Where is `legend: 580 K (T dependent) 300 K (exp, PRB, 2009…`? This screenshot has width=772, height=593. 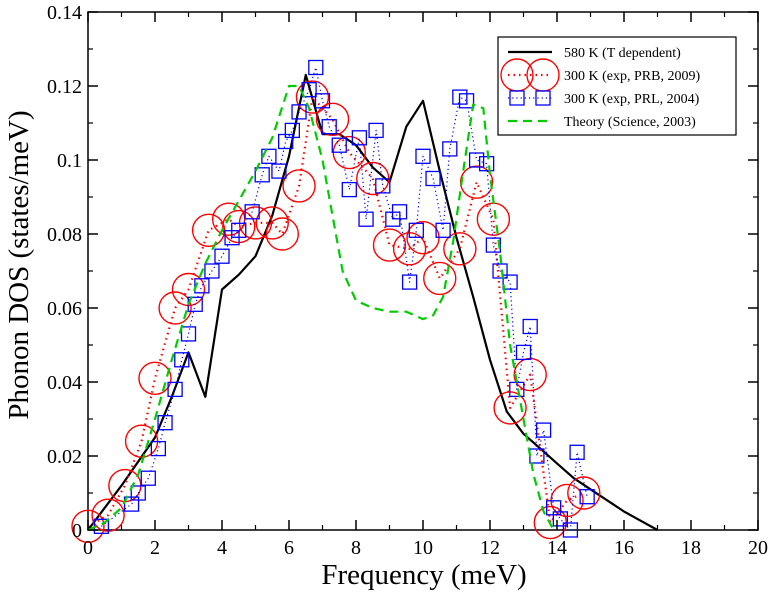
legend: 580 K (T dependent) 300 K (exp, PRB, 2009… is located at coordinates (617, 86).